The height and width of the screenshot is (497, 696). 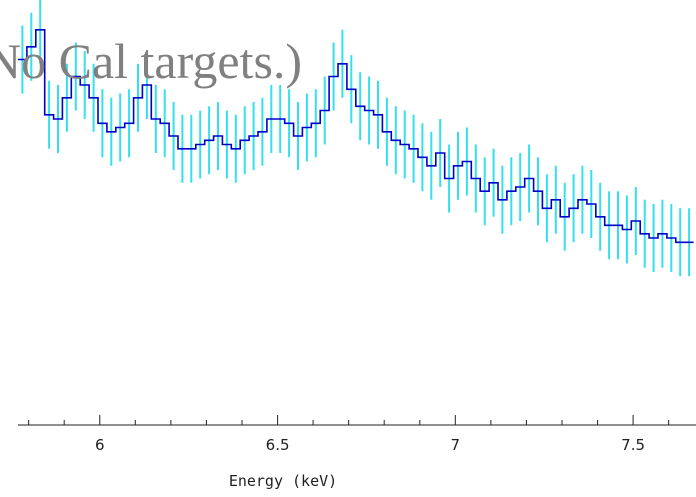 What do you see at coordinates (456, 445) in the screenshot?
I see `x-tick-label: 7` at bounding box center [456, 445].